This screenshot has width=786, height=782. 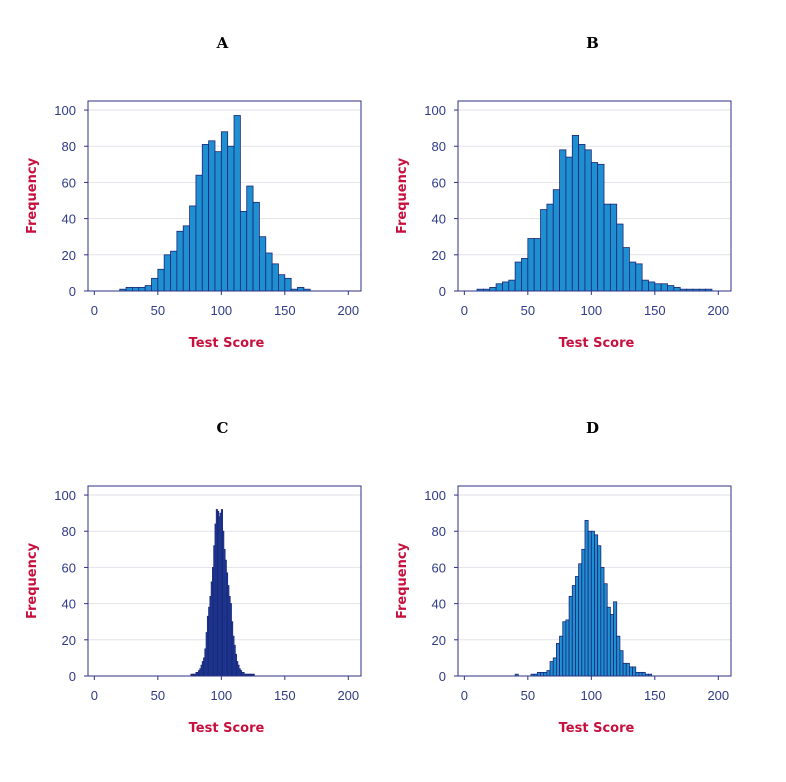 What do you see at coordinates (32, 195) in the screenshot?
I see `y-axis-label: Frequency` at bounding box center [32, 195].